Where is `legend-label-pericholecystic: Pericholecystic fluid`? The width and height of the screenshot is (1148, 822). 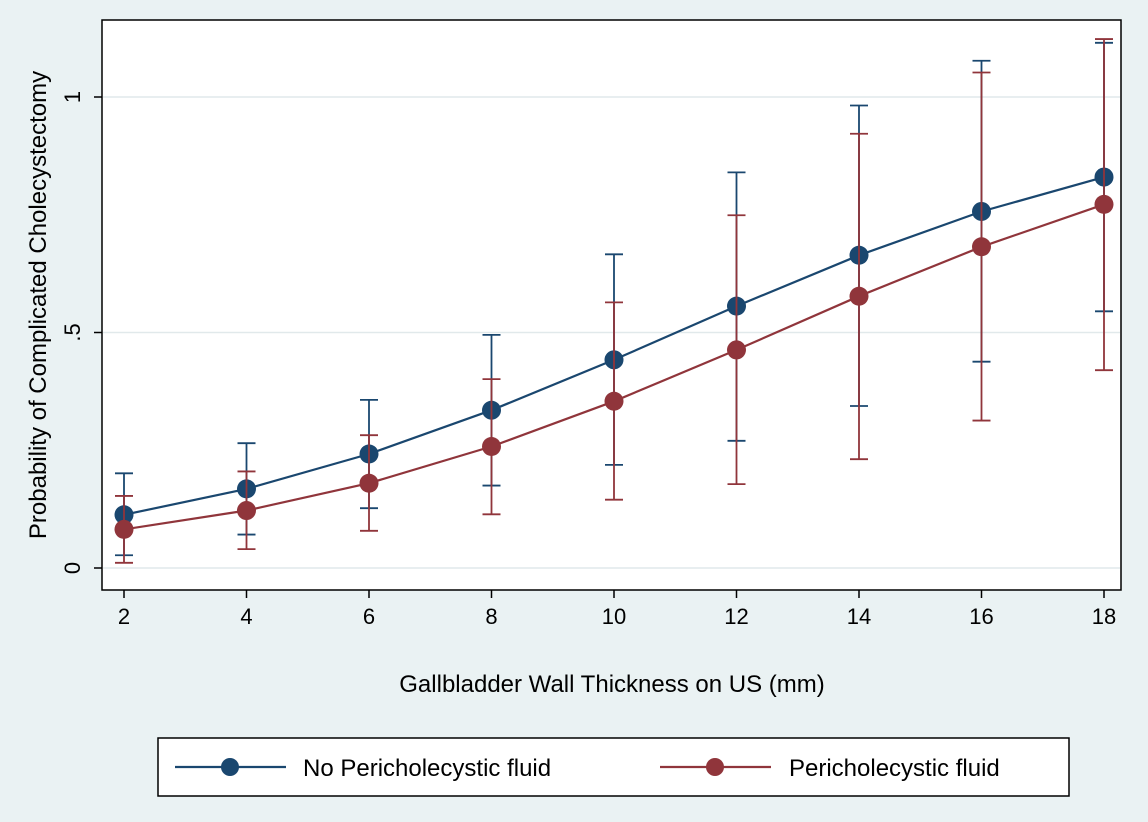
legend-label-pericholecystic: Pericholecystic fluid is located at coordinates (894, 768).